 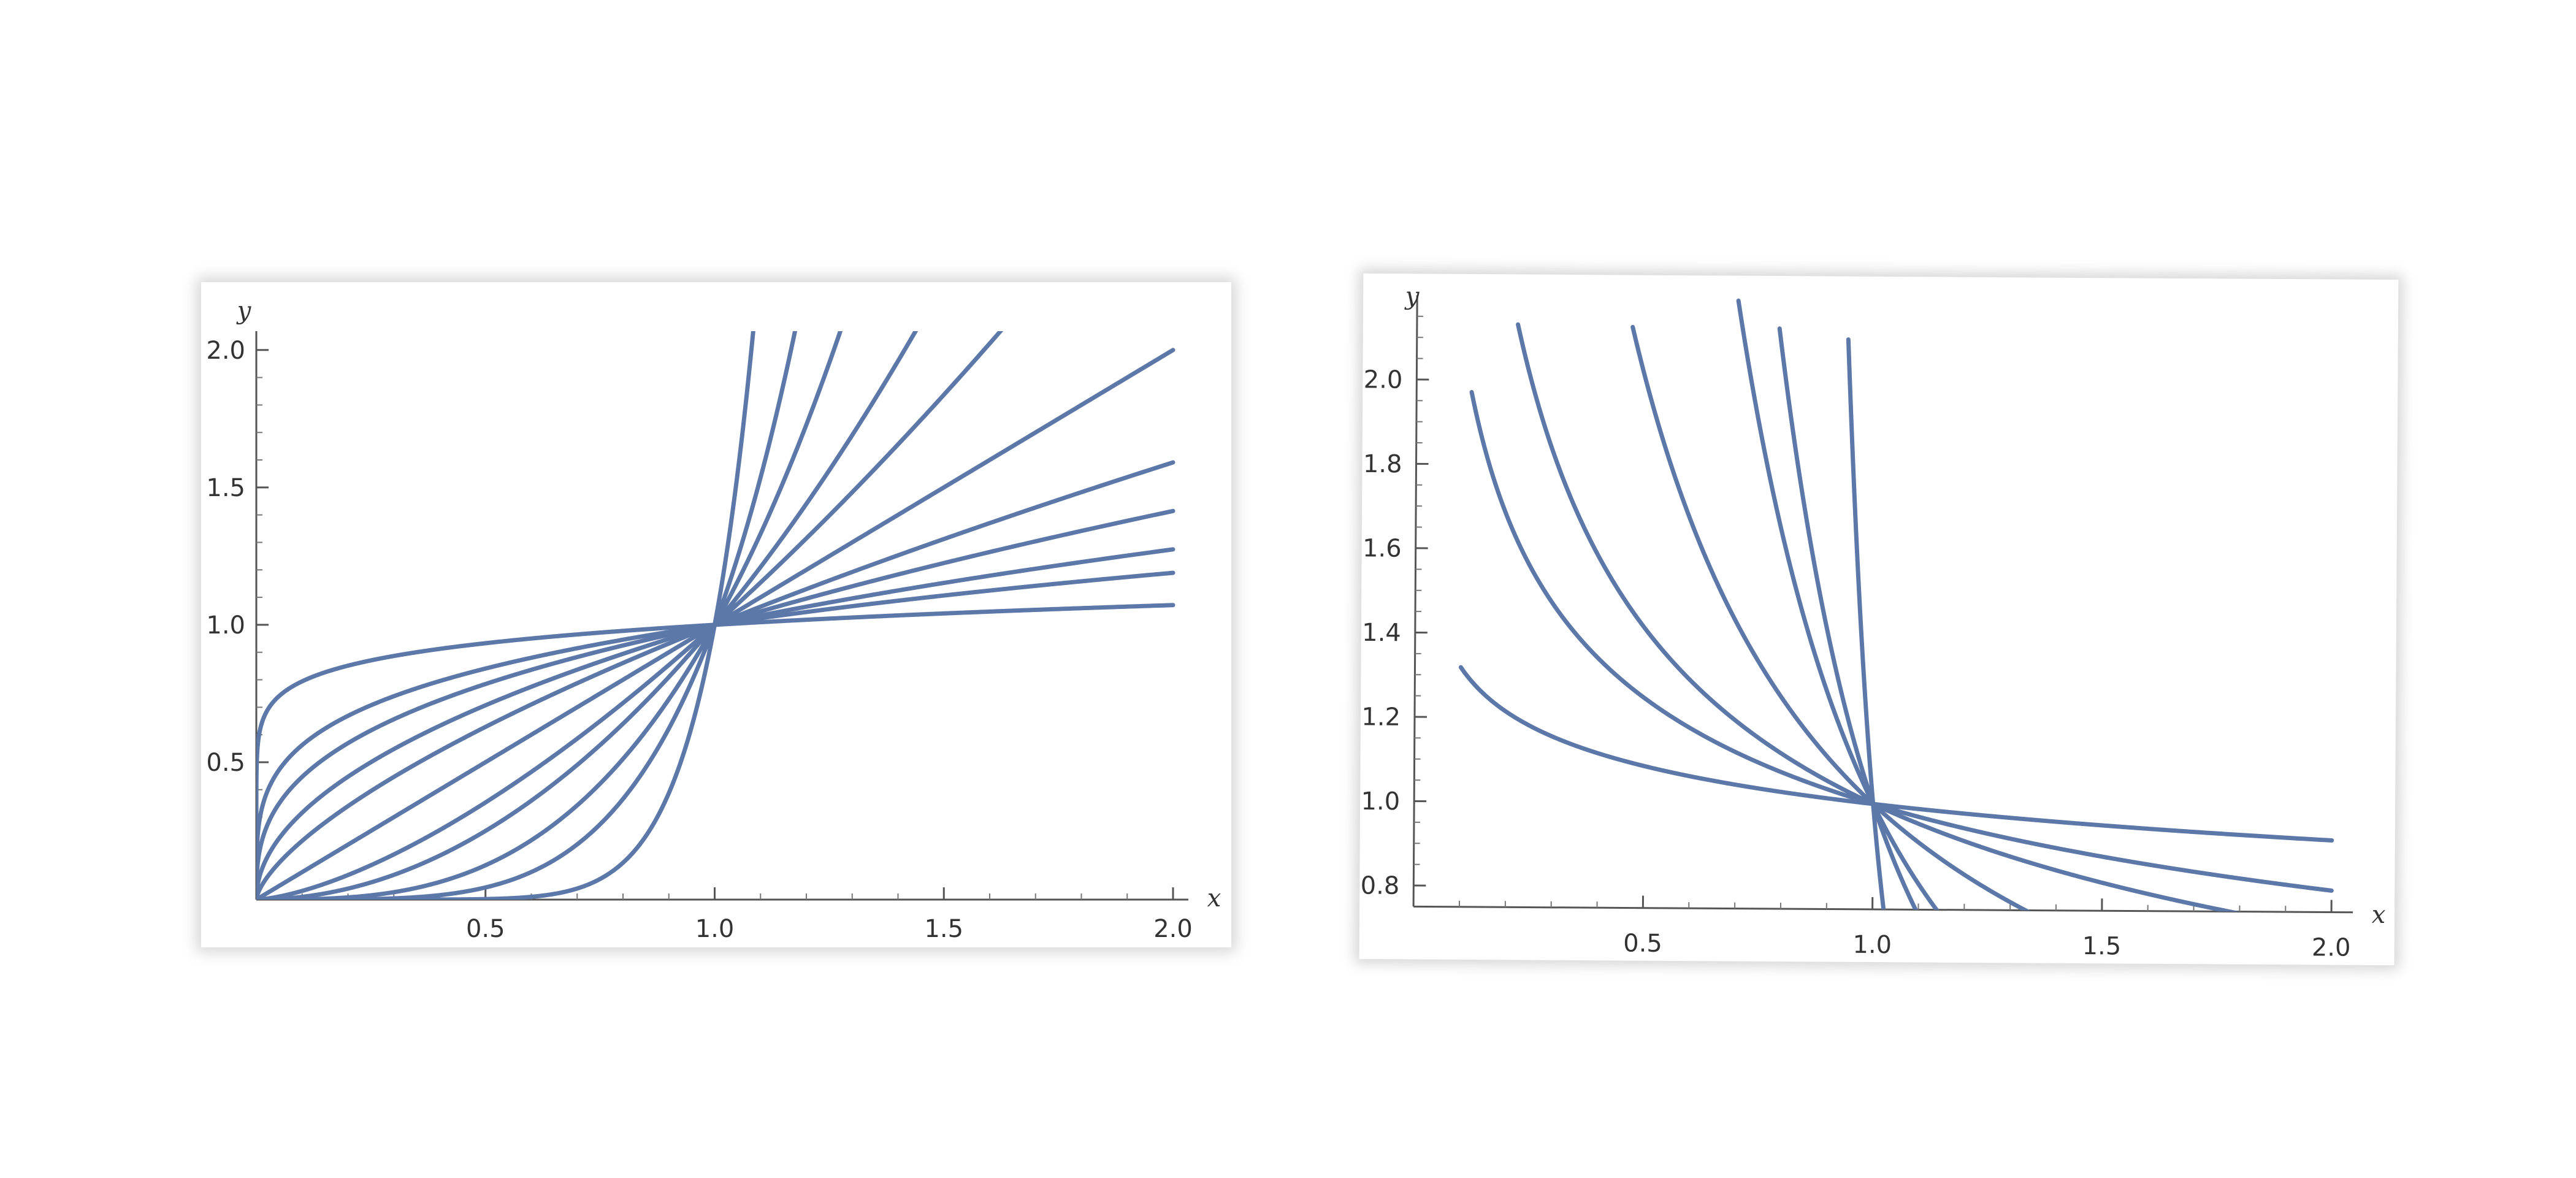 I want to click on y-tick-label: 0.8, so click(x=1380, y=886).